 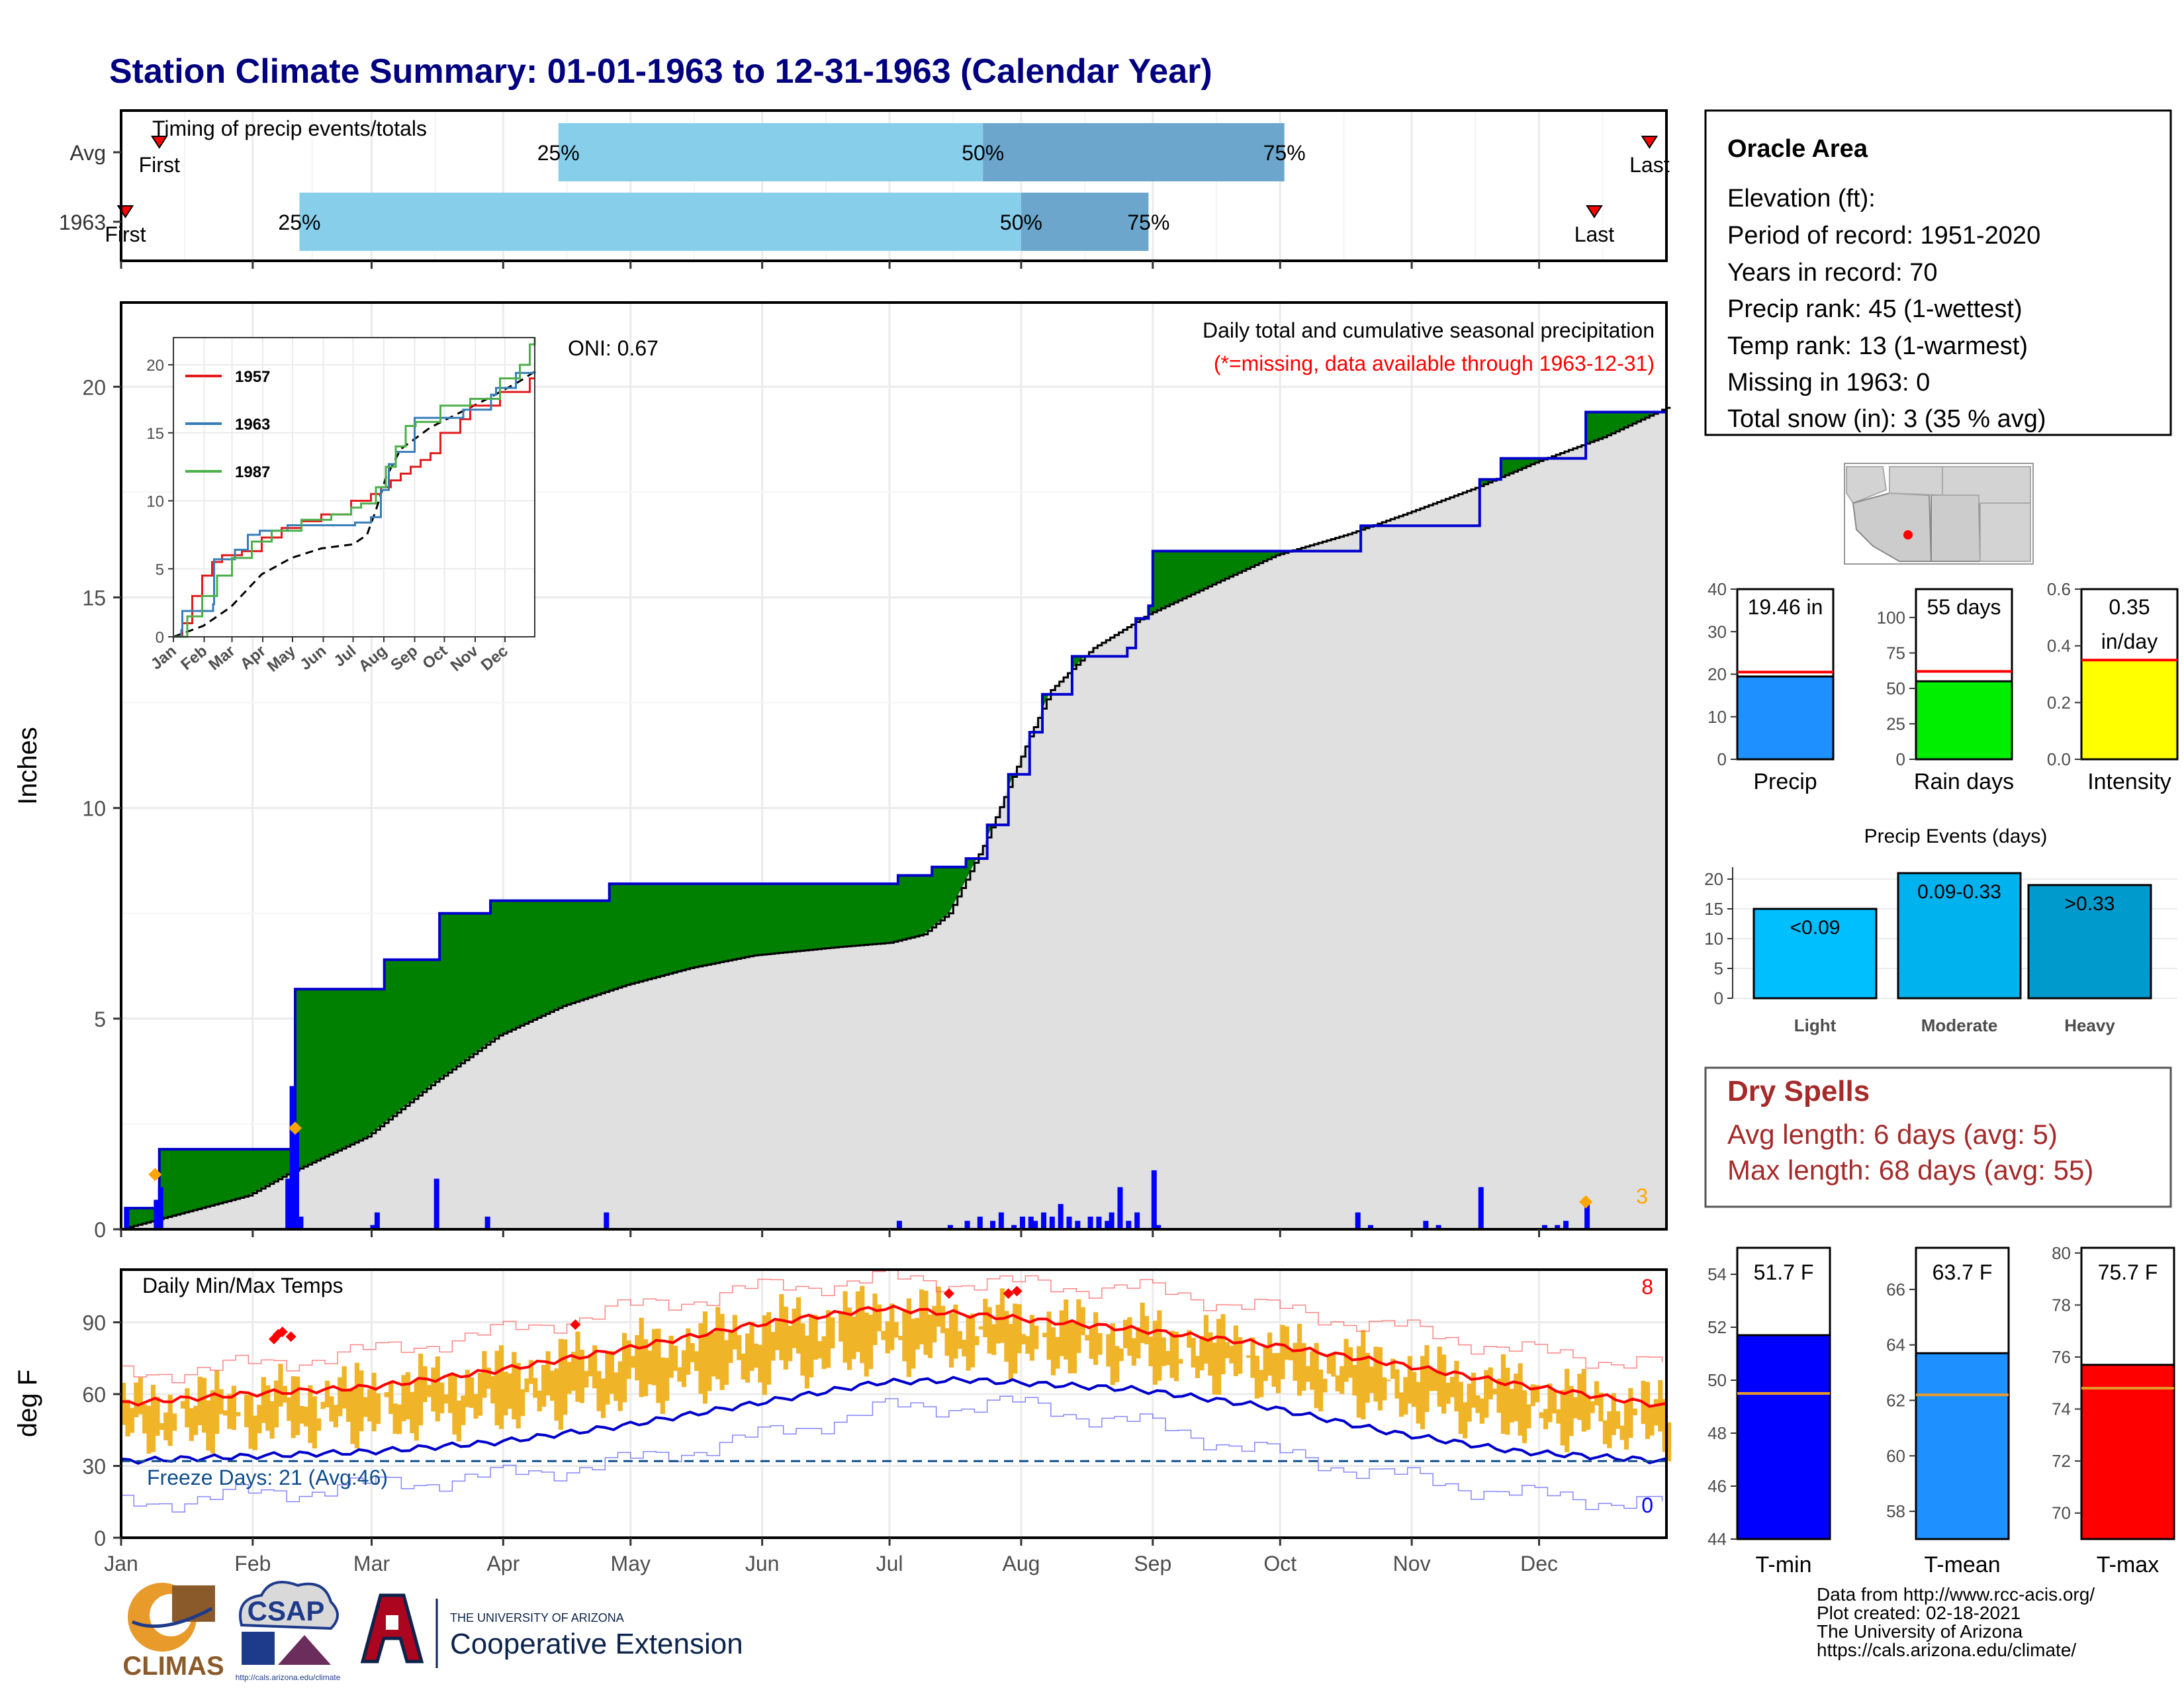 What do you see at coordinates (1895, 1289) in the screenshot?
I see `temp-ytick-label: 66` at bounding box center [1895, 1289].